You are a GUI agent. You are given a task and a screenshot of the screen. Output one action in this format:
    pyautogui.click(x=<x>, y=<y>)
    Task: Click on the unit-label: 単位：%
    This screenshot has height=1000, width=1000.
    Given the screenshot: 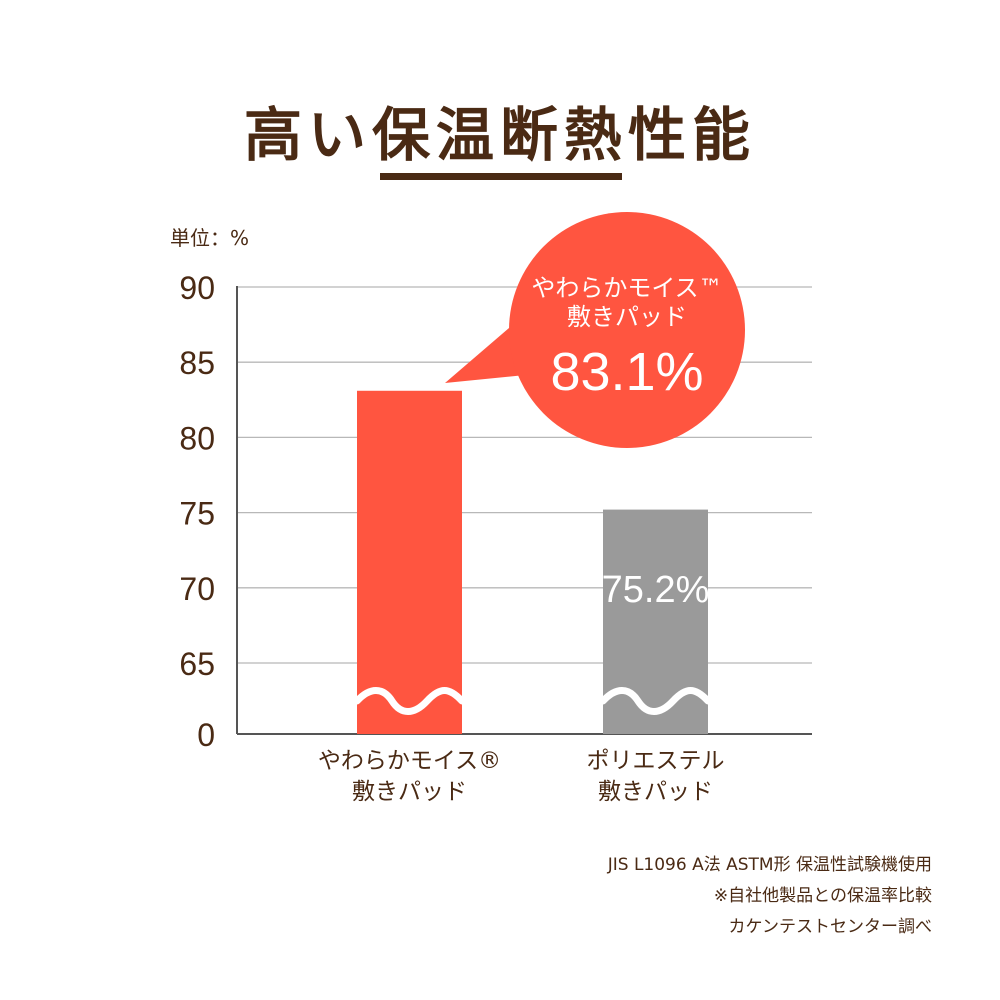 What is the action you would take?
    pyautogui.click(x=210, y=238)
    